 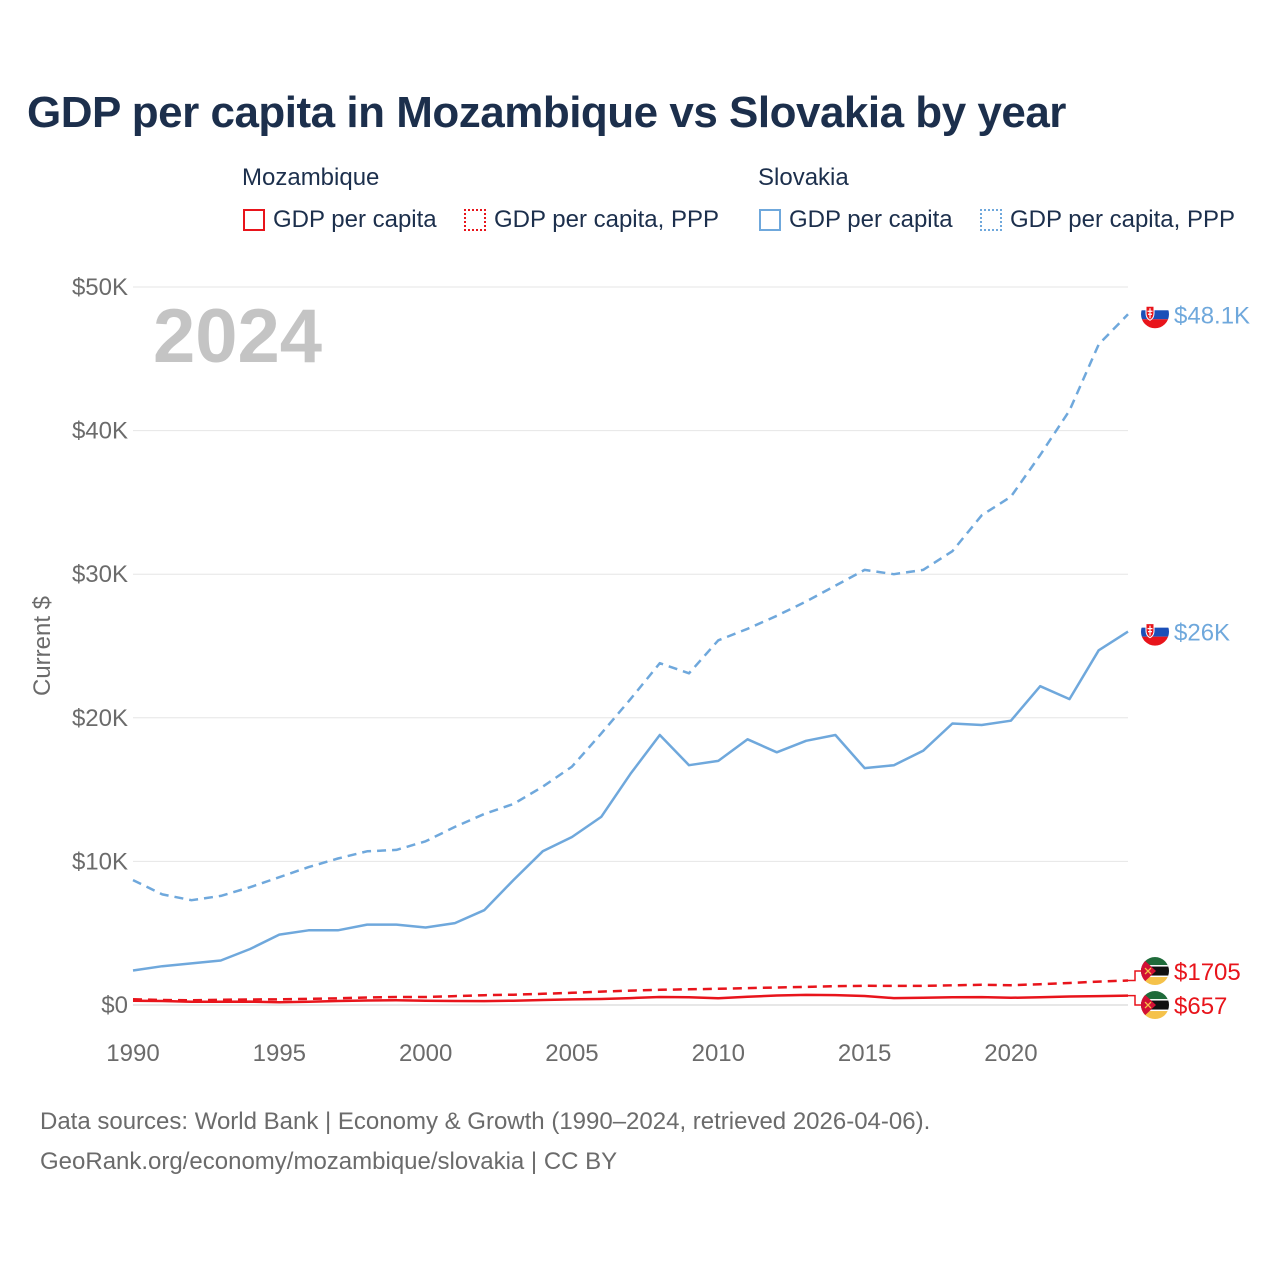 What do you see at coordinates (1207, 972) in the screenshot?
I see `end-value-label: $1705` at bounding box center [1207, 972].